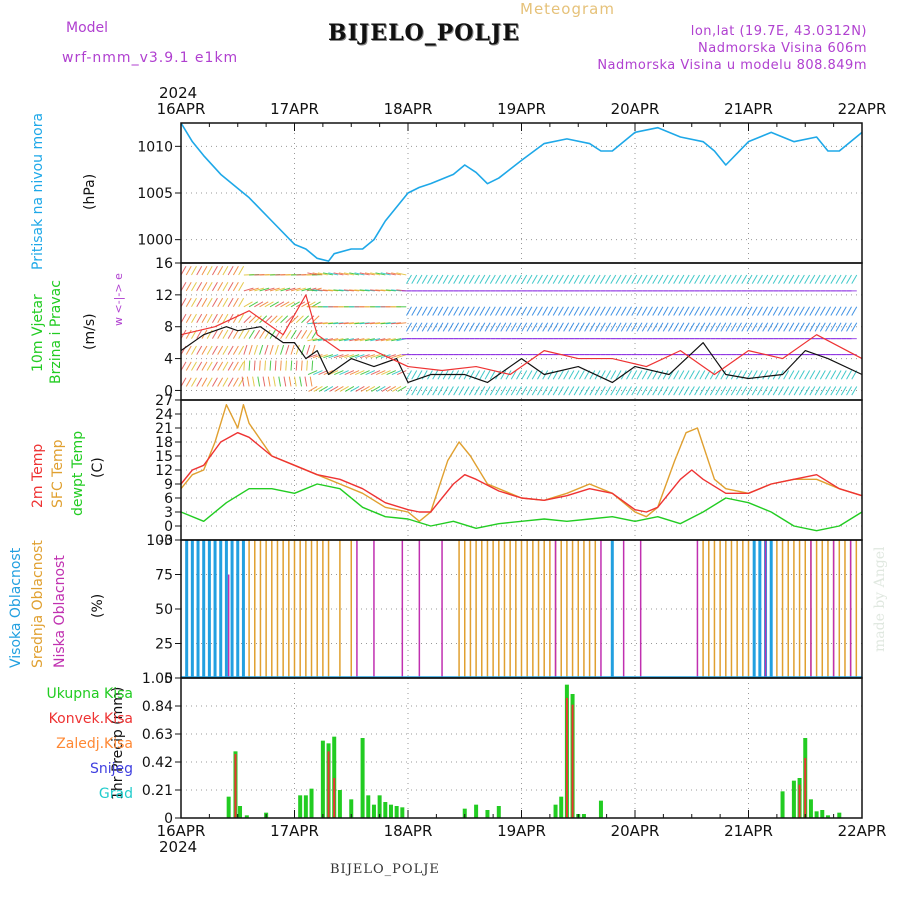  Describe the element at coordinates (168, 360) in the screenshot. I see `y-tick-label: 4` at that location.